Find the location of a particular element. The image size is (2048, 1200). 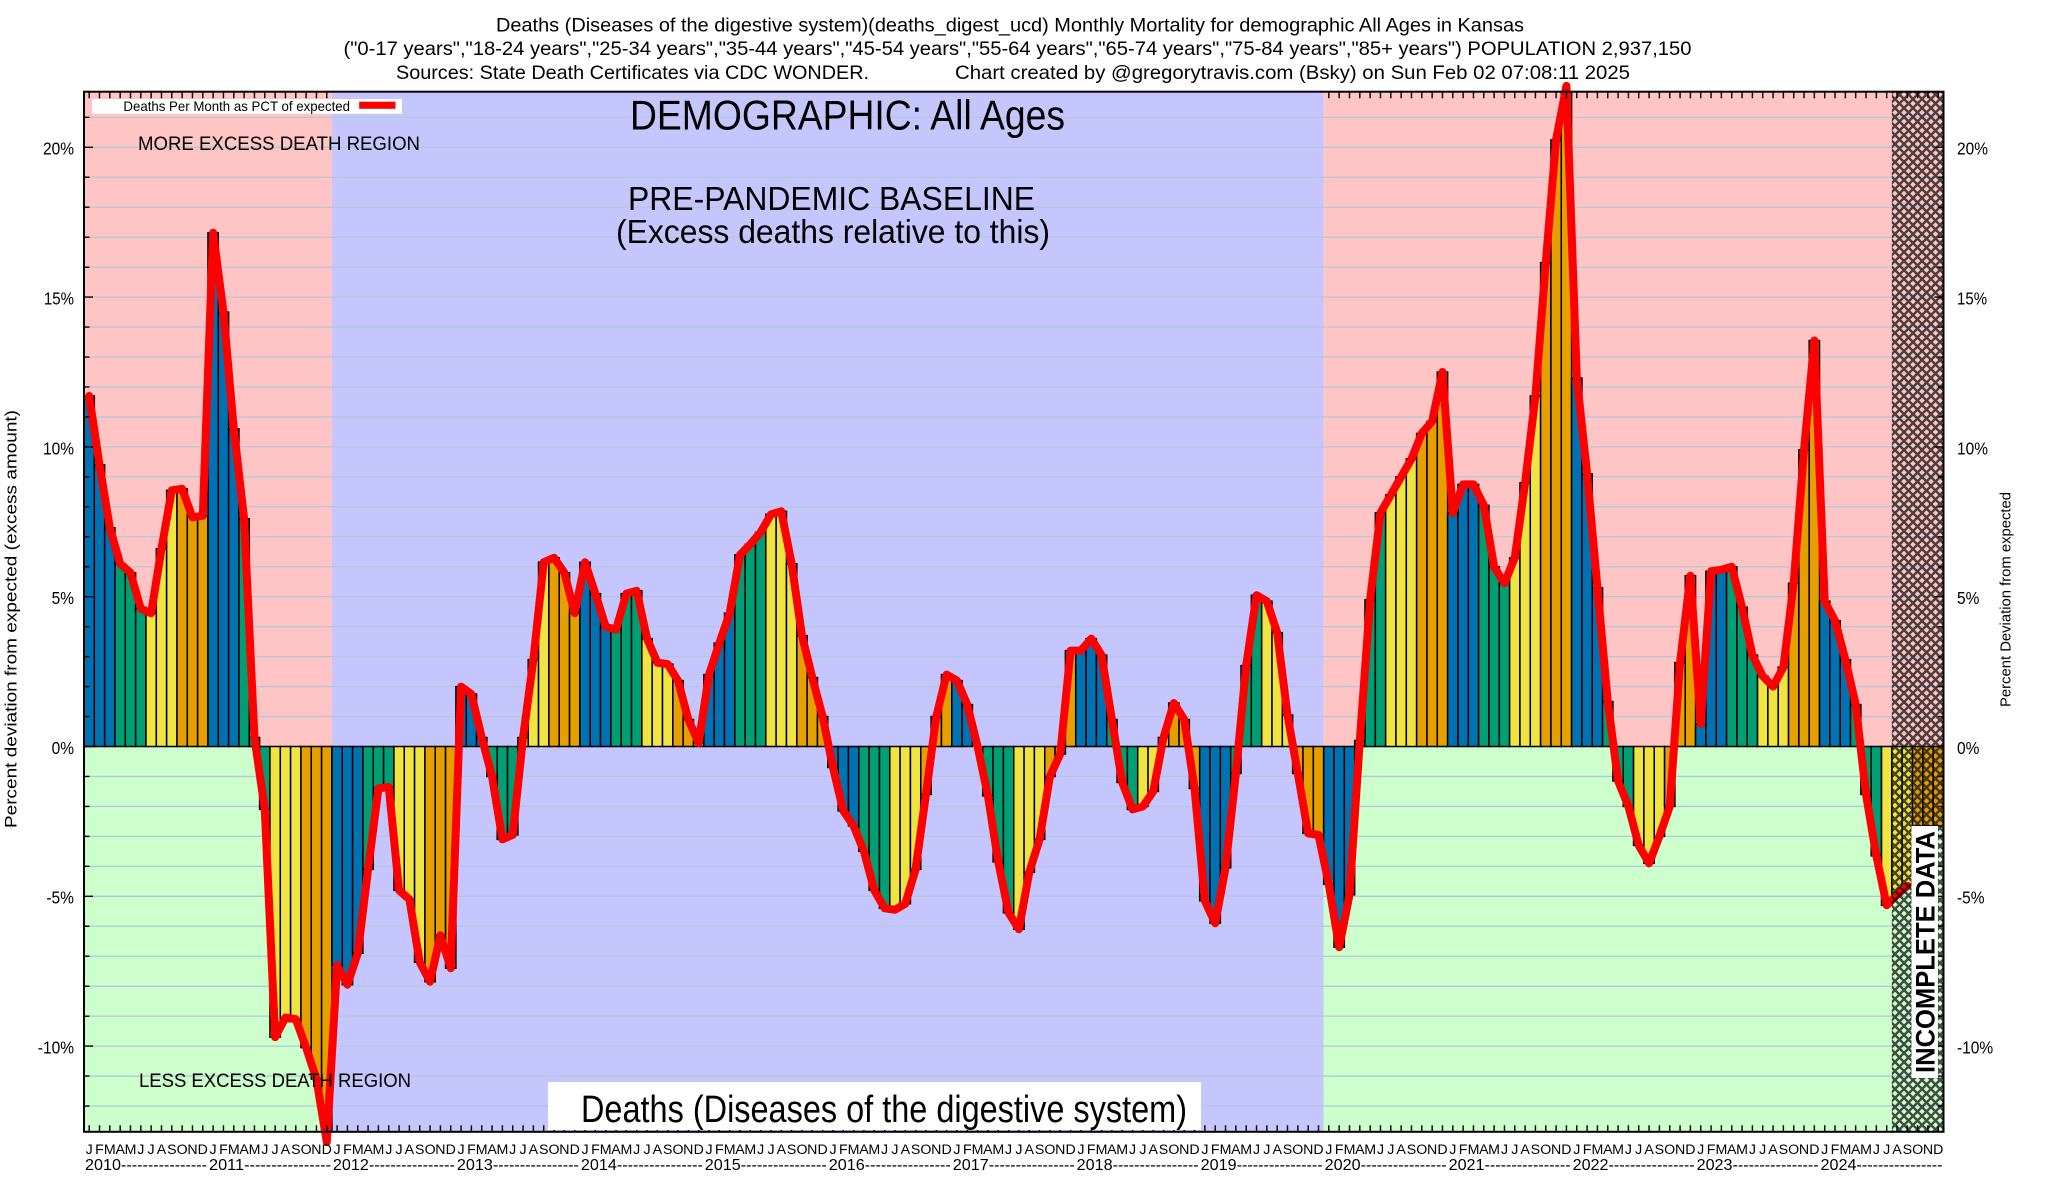

svg-text: 2016---------------- is located at coordinates (890, 1165).